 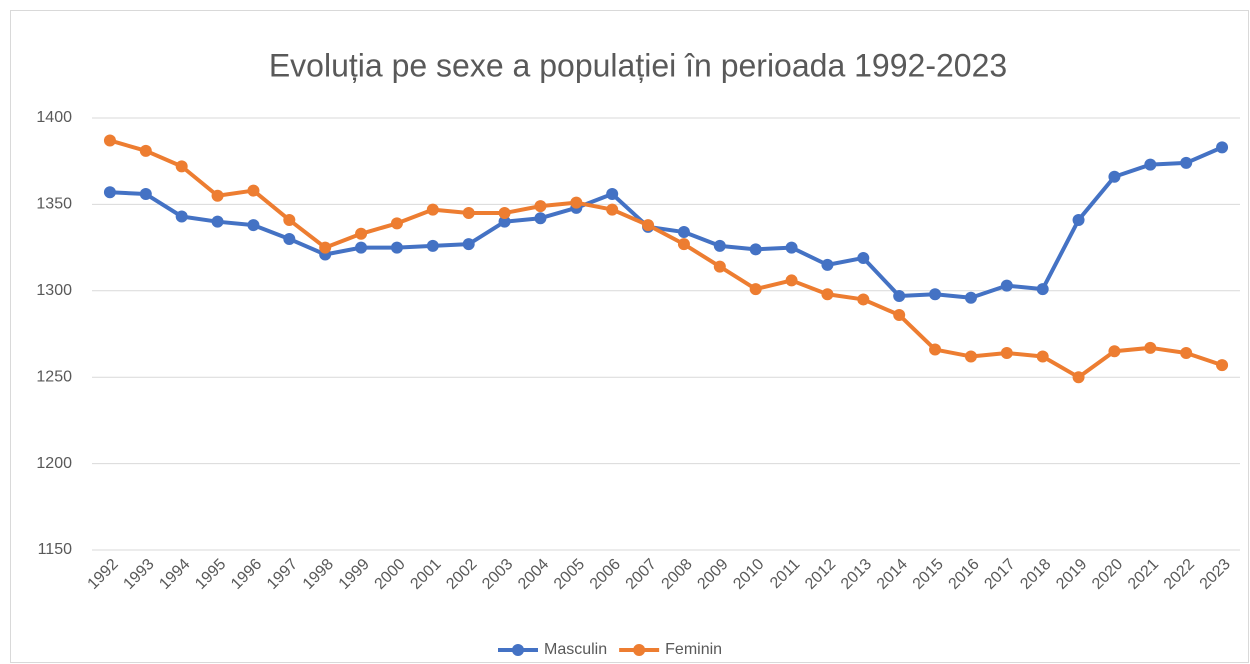 What do you see at coordinates (54, 463) in the screenshot?
I see `y-tick-label: 1200` at bounding box center [54, 463].